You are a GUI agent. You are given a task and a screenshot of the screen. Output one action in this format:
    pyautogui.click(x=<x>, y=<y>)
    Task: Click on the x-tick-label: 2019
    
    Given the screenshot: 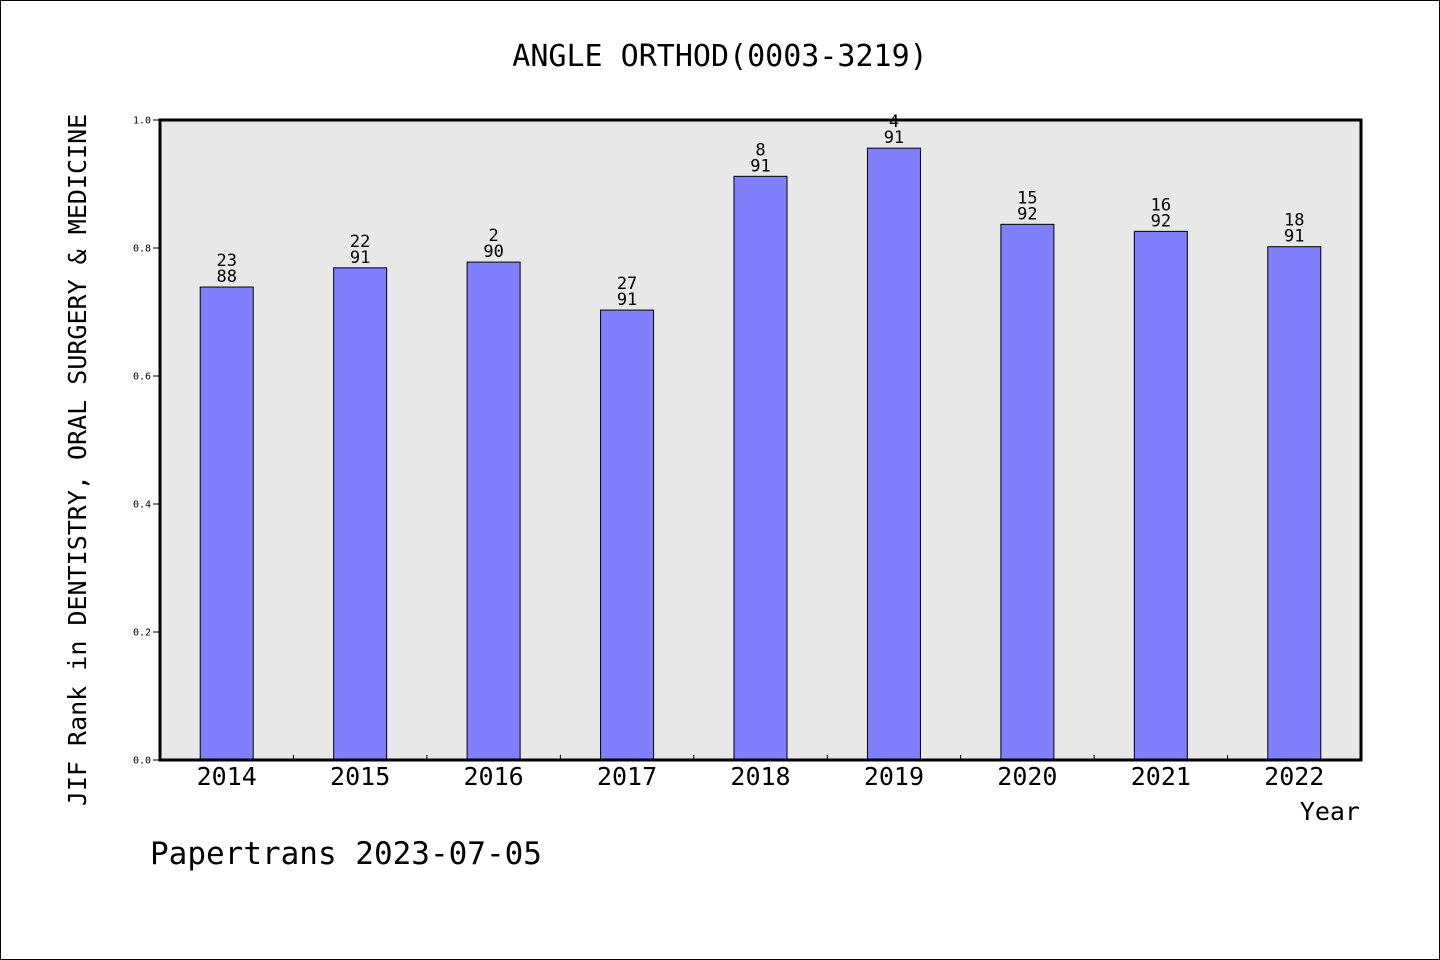 What is the action you would take?
    pyautogui.click(x=894, y=776)
    